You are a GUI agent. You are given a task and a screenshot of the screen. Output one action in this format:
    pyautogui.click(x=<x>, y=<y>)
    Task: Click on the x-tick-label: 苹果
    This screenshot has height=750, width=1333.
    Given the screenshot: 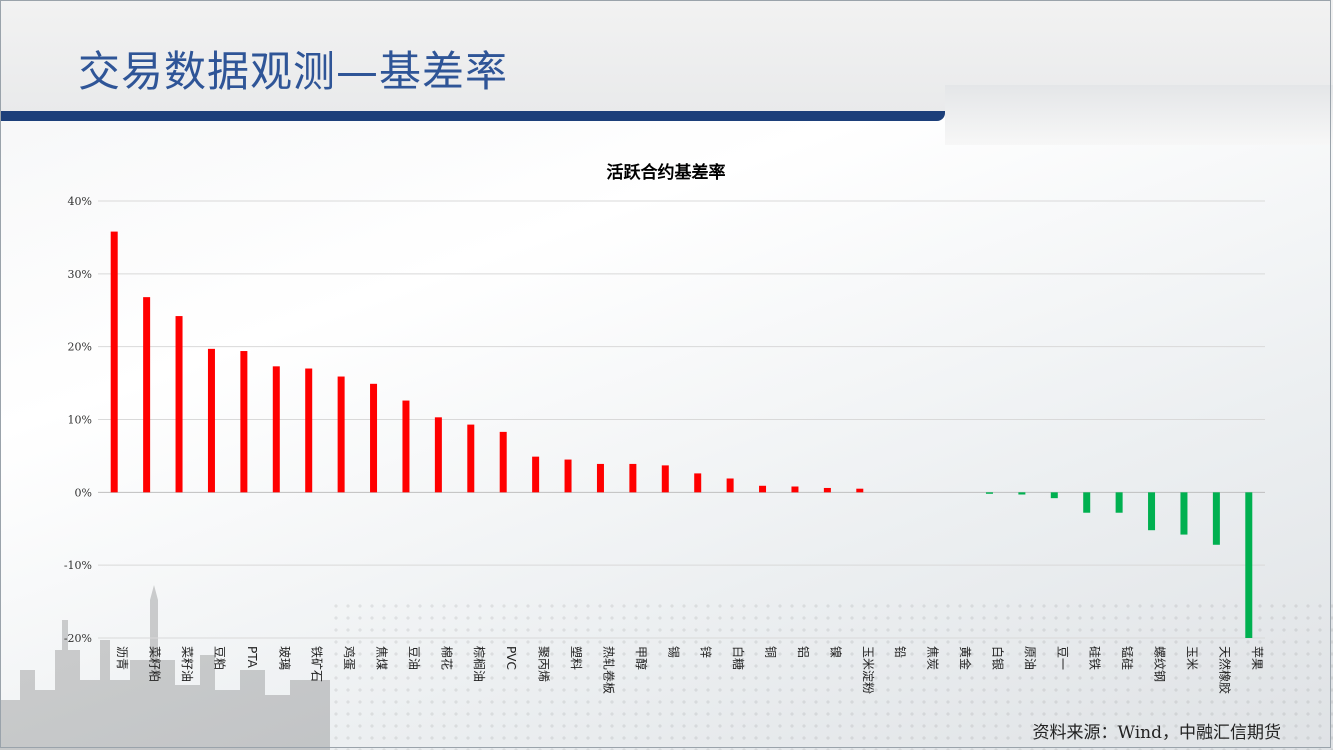 What is the action you would take?
    pyautogui.click(x=1257, y=658)
    